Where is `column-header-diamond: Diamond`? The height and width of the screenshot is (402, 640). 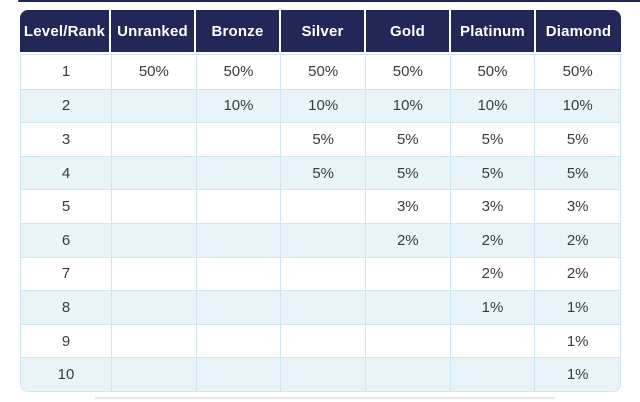
column-header-diamond: Diamond is located at coordinates (578, 31).